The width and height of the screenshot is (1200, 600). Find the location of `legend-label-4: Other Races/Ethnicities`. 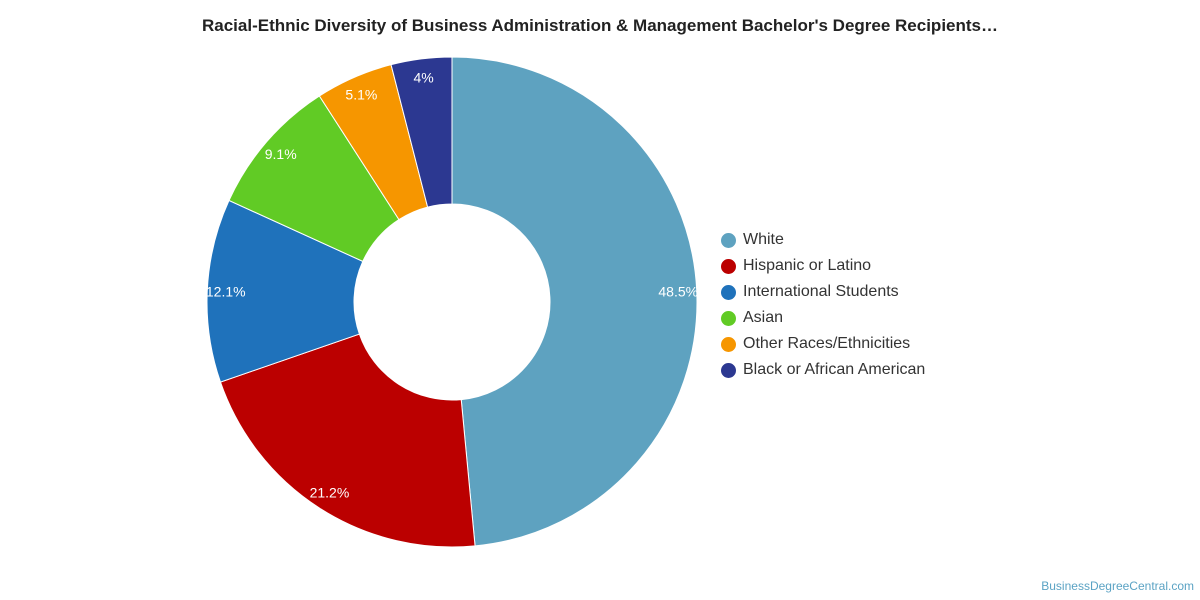

legend-label-4: Other Races/Ethnicities is located at coordinates (827, 343).